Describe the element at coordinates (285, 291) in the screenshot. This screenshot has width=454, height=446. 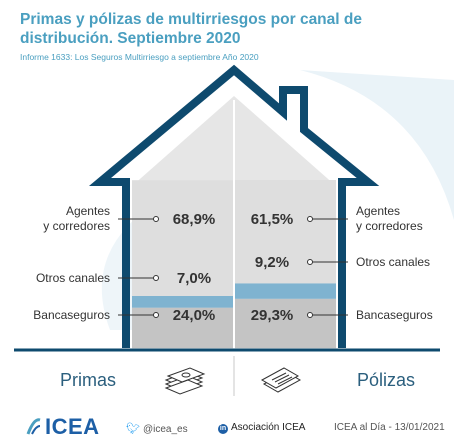
I see `bar-polizas-otros` at that location.